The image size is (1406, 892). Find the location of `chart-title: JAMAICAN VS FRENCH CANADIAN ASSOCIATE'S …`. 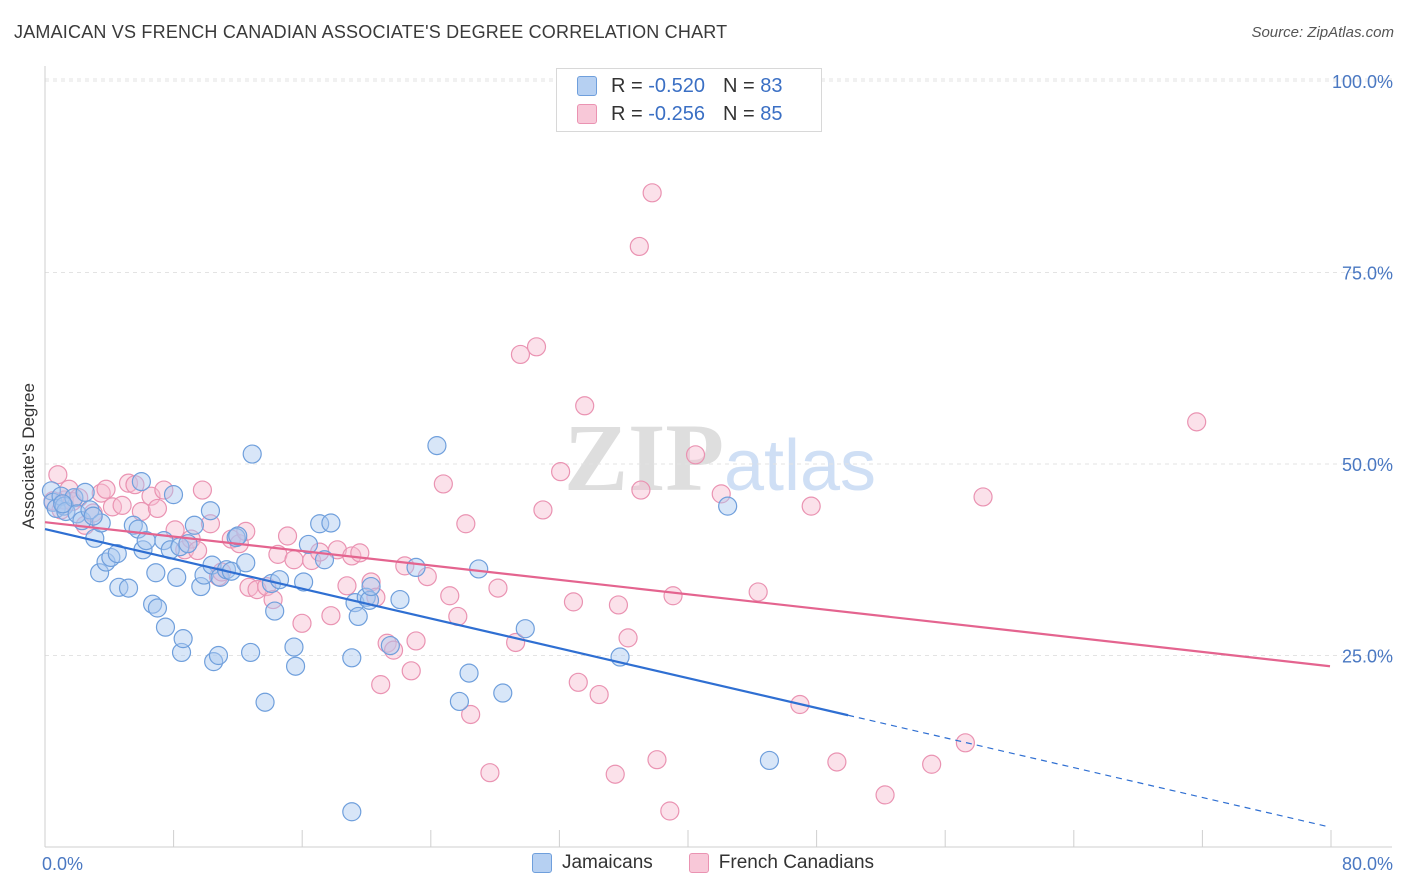

chart-title: JAMAICAN VS FRENCH CANADIAN ASSOCIATE'S … is located at coordinates (371, 32).